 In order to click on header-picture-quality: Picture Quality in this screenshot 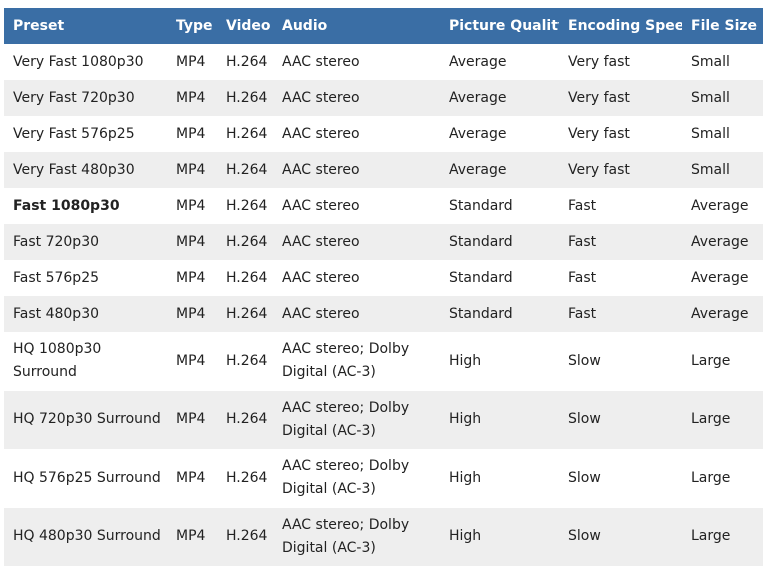, I will do `click(504, 26)`.